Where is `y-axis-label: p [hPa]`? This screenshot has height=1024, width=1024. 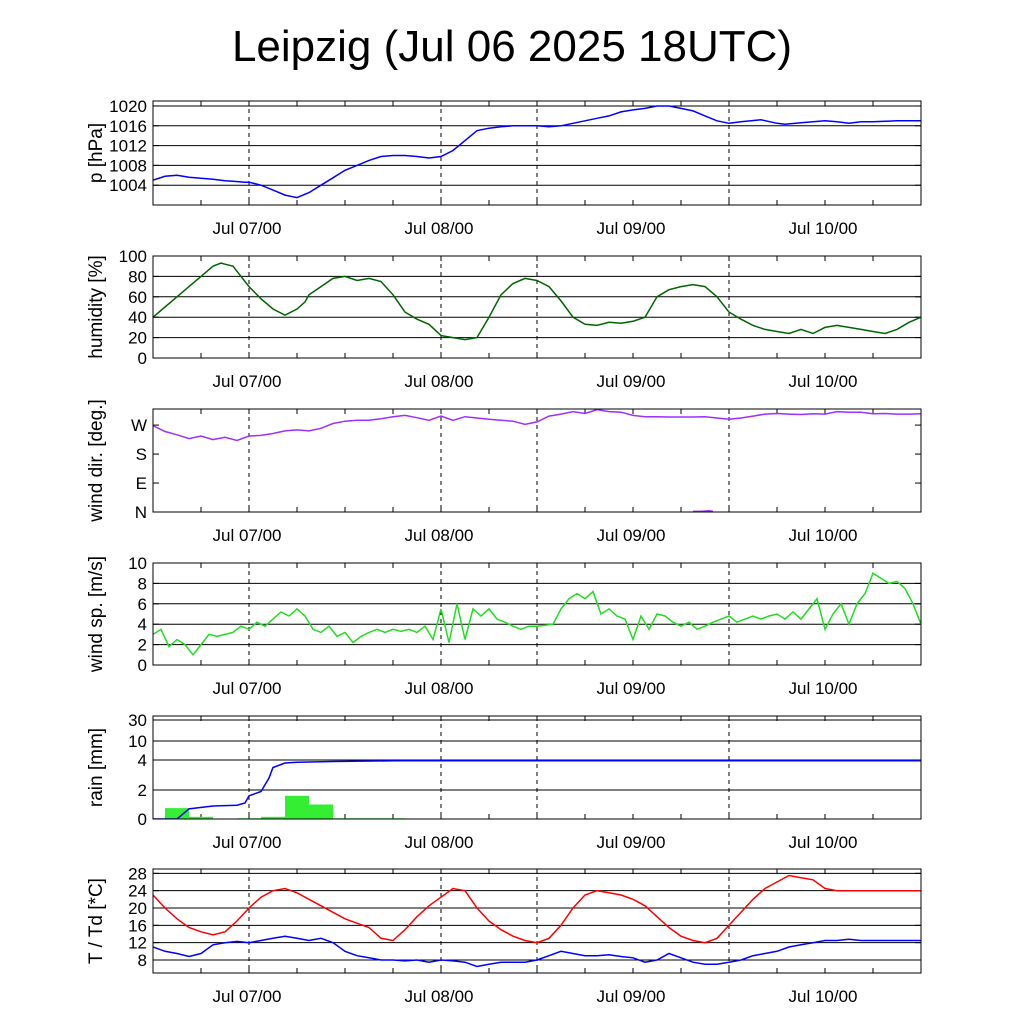
y-axis-label: p [hPa] is located at coordinates (96, 153).